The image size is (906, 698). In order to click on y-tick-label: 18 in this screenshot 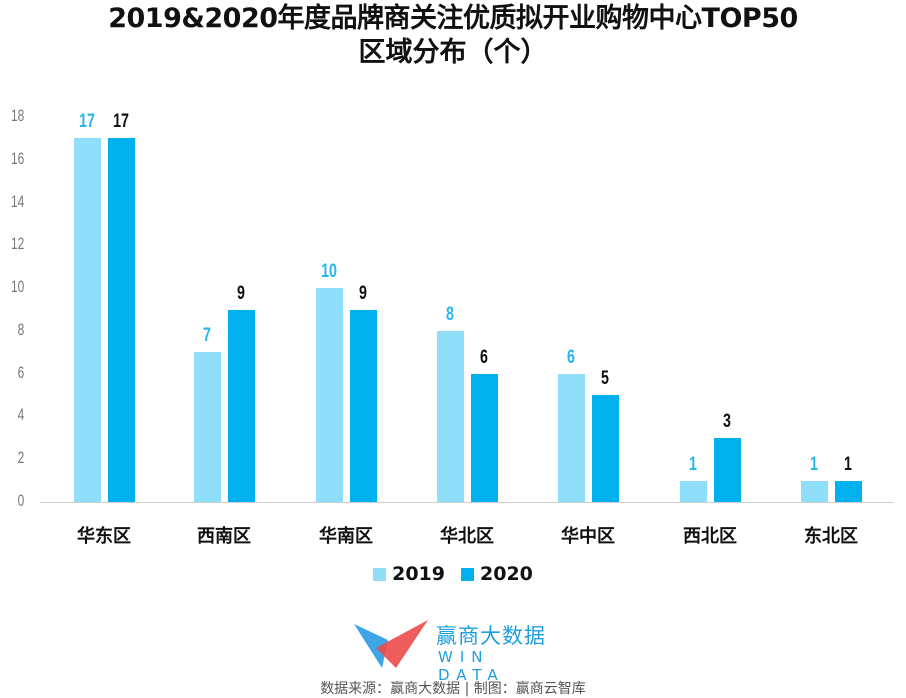, I will do `click(17, 115)`.